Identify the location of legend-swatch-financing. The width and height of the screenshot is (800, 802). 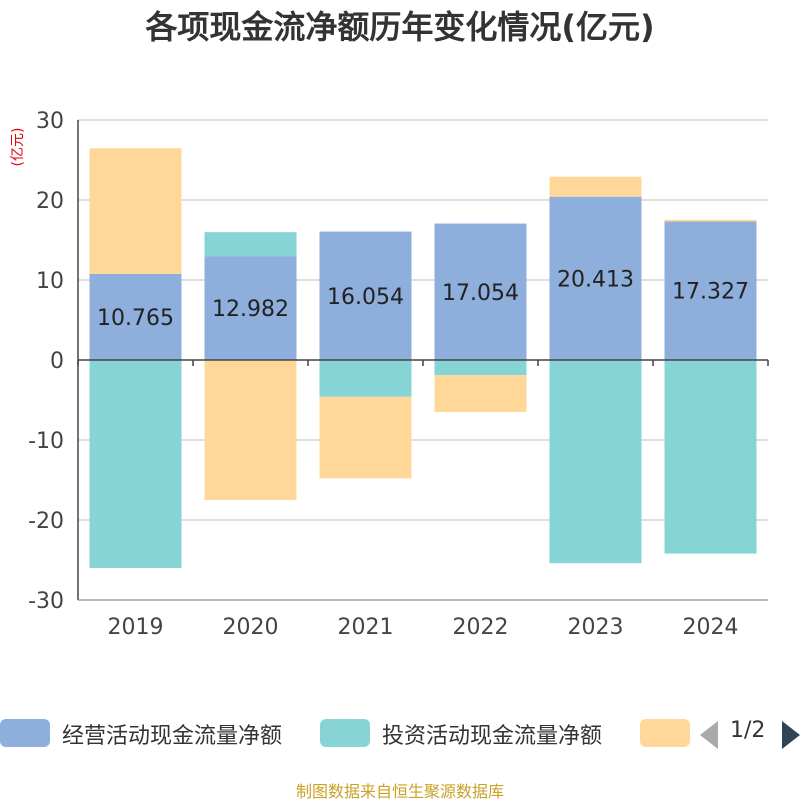
(665, 733).